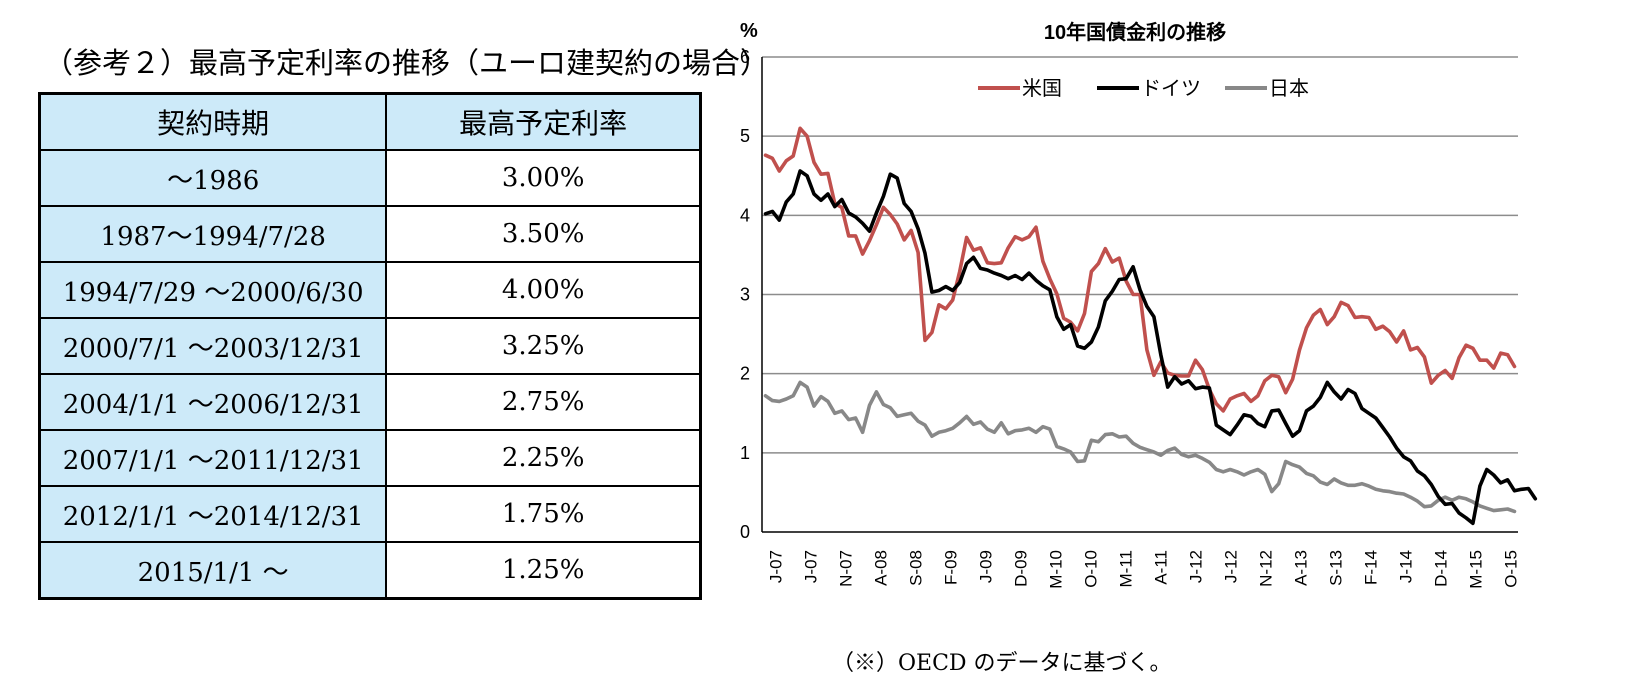 The width and height of the screenshot is (1633, 679). Describe the element at coordinates (1370, 567) in the screenshot. I see `x-tick-label: F-14` at that location.